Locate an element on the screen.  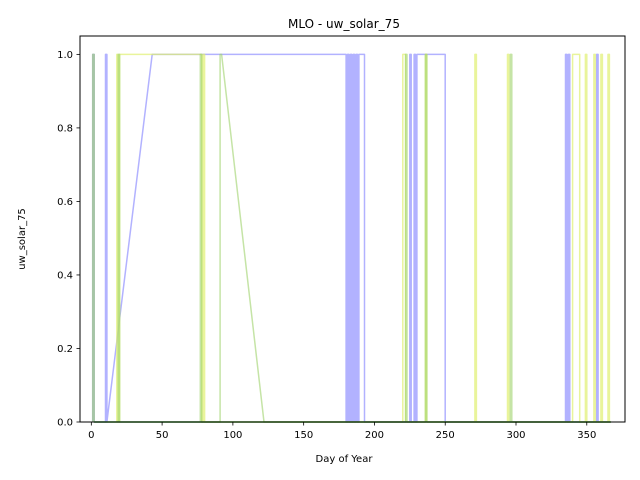
y-tick-label: 0.2 is located at coordinates (65, 349).